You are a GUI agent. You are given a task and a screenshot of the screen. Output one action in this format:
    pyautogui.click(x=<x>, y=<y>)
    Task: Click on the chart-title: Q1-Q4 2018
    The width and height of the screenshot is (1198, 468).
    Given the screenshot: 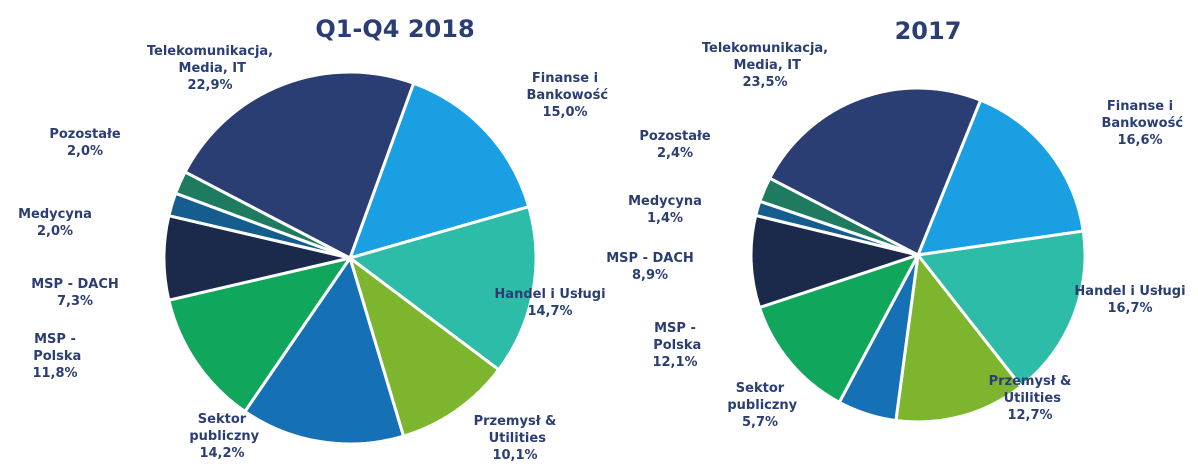 What is the action you would take?
    pyautogui.click(x=394, y=29)
    